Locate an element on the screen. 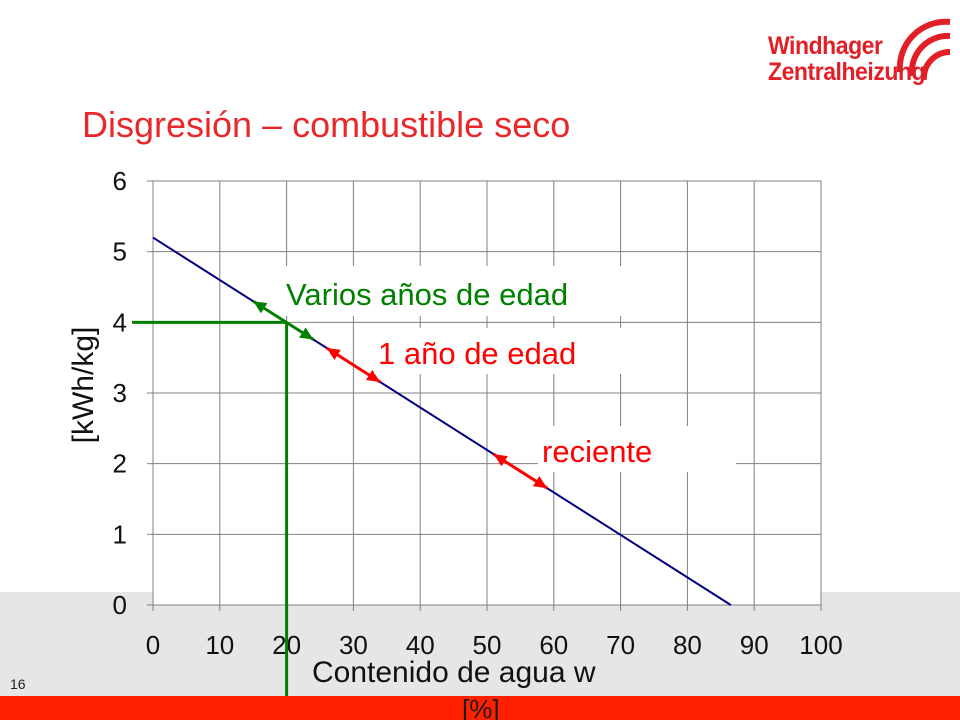 The image size is (960, 720). x-tick-label: 80 is located at coordinates (687, 645).